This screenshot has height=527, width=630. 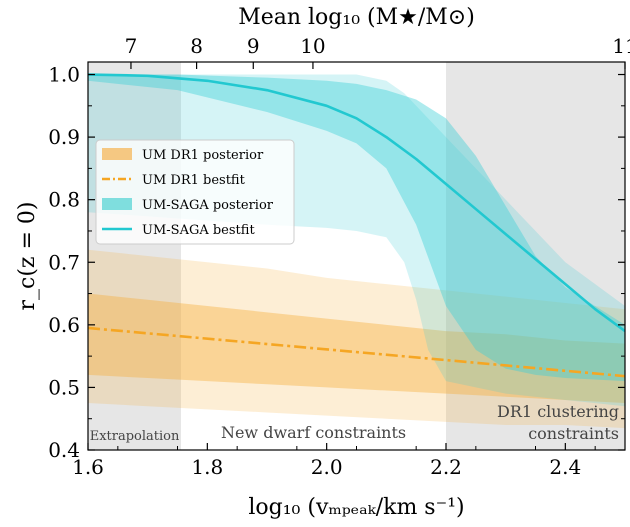 I want to click on legend-um-saga-posterior-label: UM-SAGA posterior, so click(x=208, y=205).